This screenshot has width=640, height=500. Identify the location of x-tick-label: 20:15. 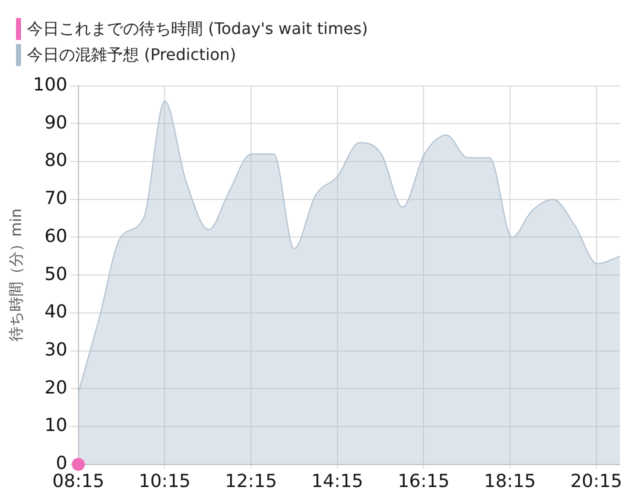
(596, 481).